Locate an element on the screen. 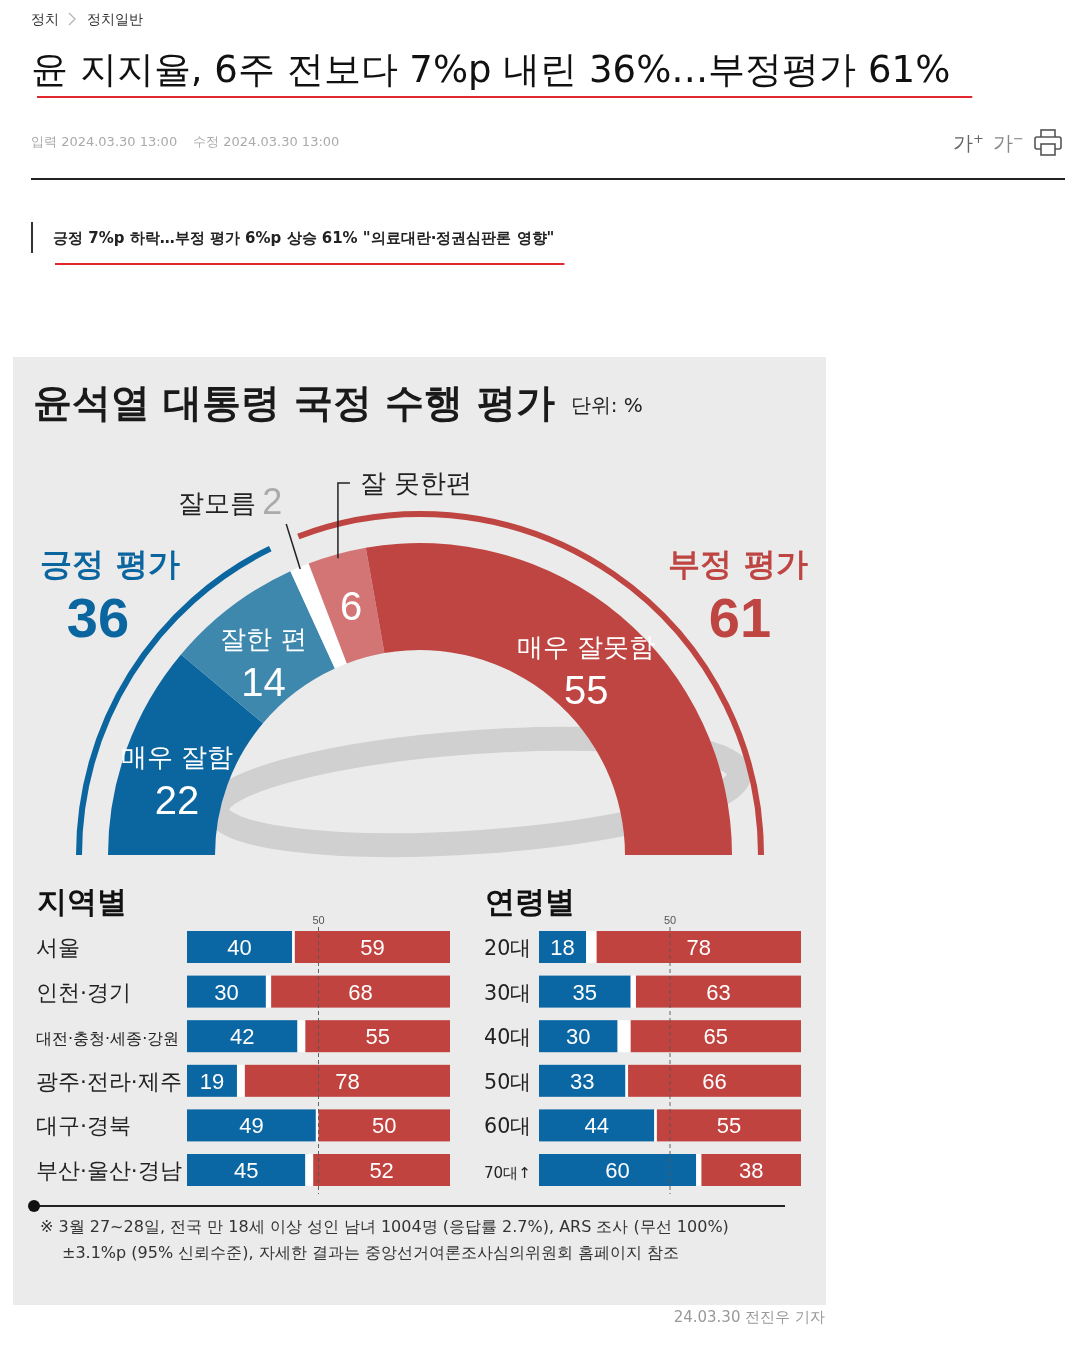  data-label: 63 is located at coordinates (718, 992).